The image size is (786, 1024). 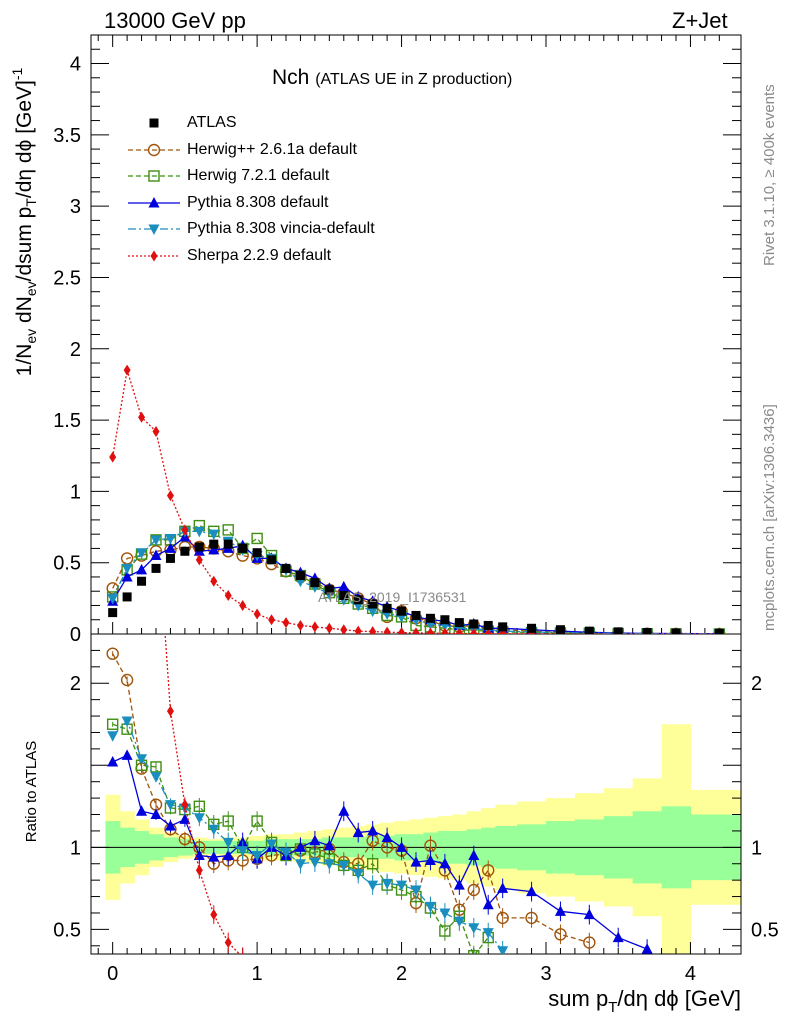 What do you see at coordinates (259, 255) in the screenshot?
I see `legend-label: Sherpa 2.2.9 default` at bounding box center [259, 255].